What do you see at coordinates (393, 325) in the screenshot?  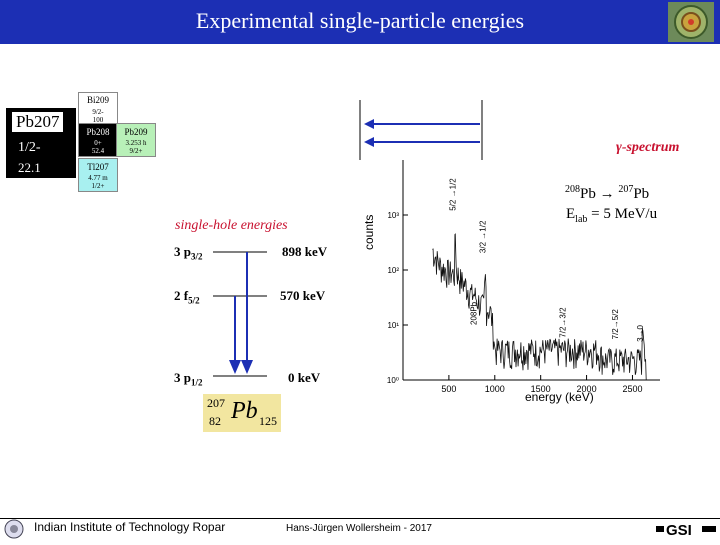 I see `y-tick-label: 10¹` at bounding box center [393, 325].